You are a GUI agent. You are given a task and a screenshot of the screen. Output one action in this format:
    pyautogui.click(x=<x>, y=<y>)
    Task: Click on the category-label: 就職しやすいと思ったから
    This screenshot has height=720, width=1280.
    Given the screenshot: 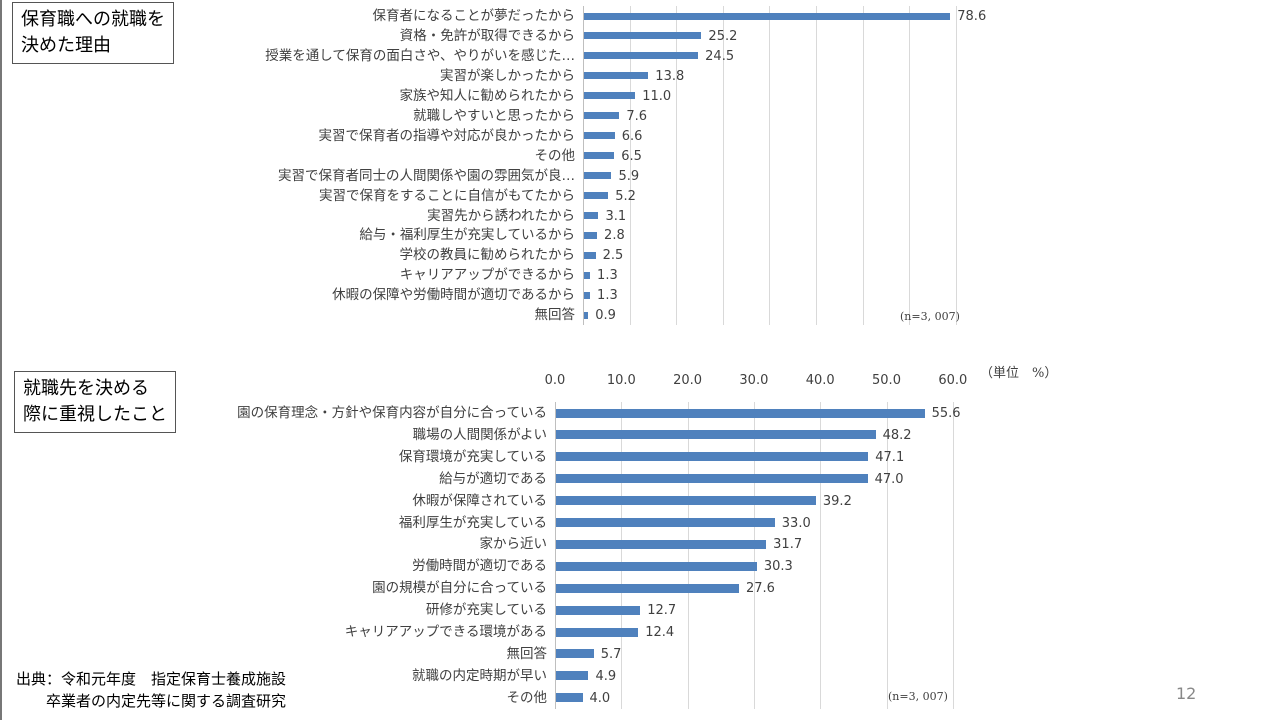 What is the action you would take?
    pyautogui.click(x=494, y=115)
    